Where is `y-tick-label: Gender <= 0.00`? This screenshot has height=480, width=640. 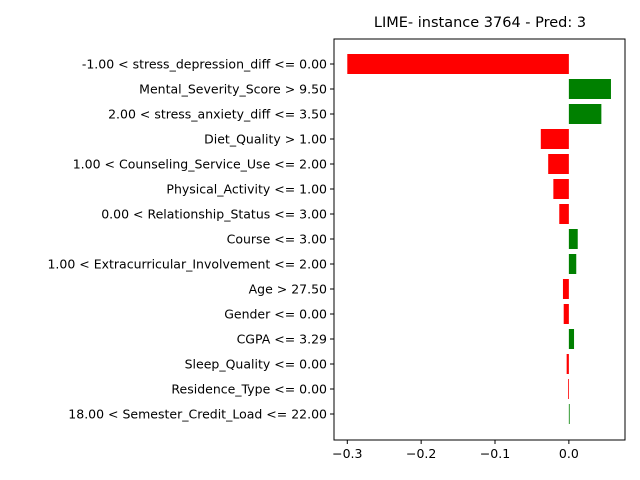
y-tick-label: Gender <= 0.00 is located at coordinates (275, 314).